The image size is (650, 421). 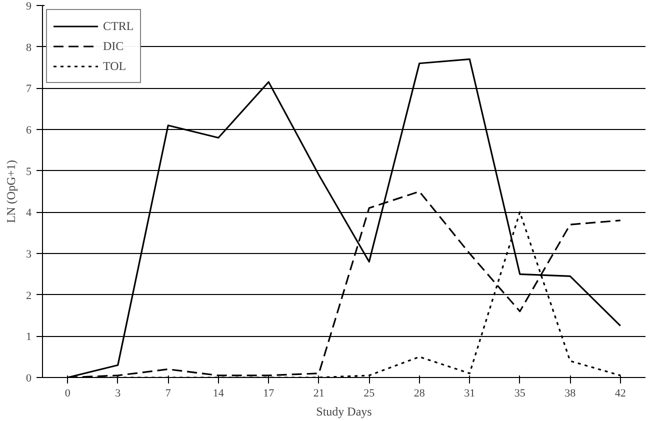 What do you see at coordinates (114, 66) in the screenshot?
I see `legend-label: TOL` at bounding box center [114, 66].